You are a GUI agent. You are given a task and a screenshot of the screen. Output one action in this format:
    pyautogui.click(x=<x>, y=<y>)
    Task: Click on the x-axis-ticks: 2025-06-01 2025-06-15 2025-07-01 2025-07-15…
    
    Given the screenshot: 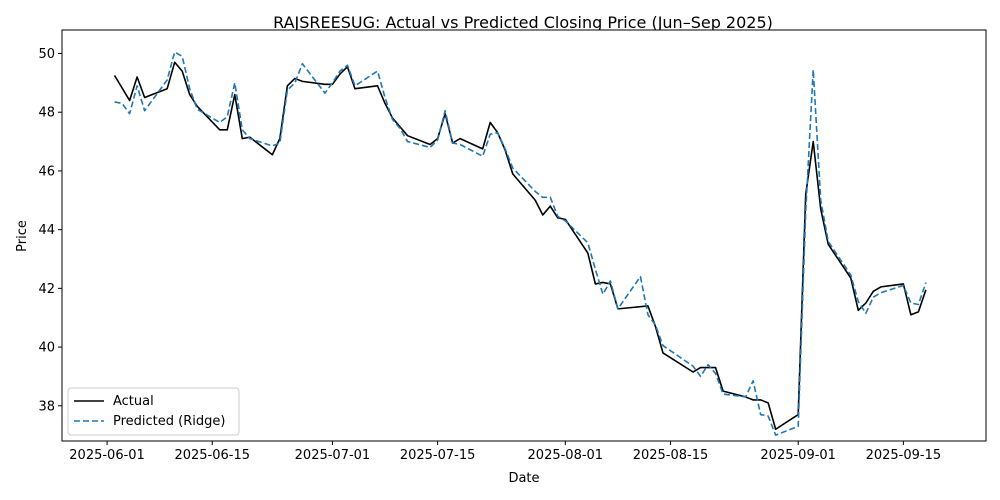 What is the action you would take?
    pyautogui.click(x=505, y=452)
    